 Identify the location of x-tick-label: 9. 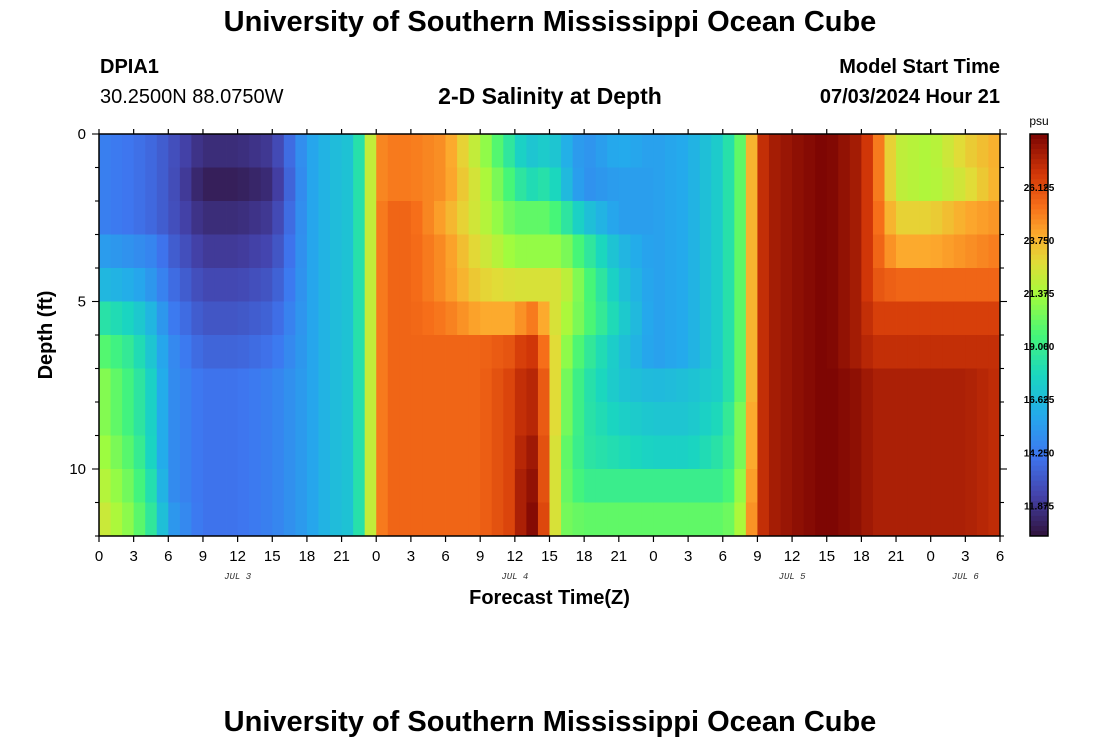
(757, 556).